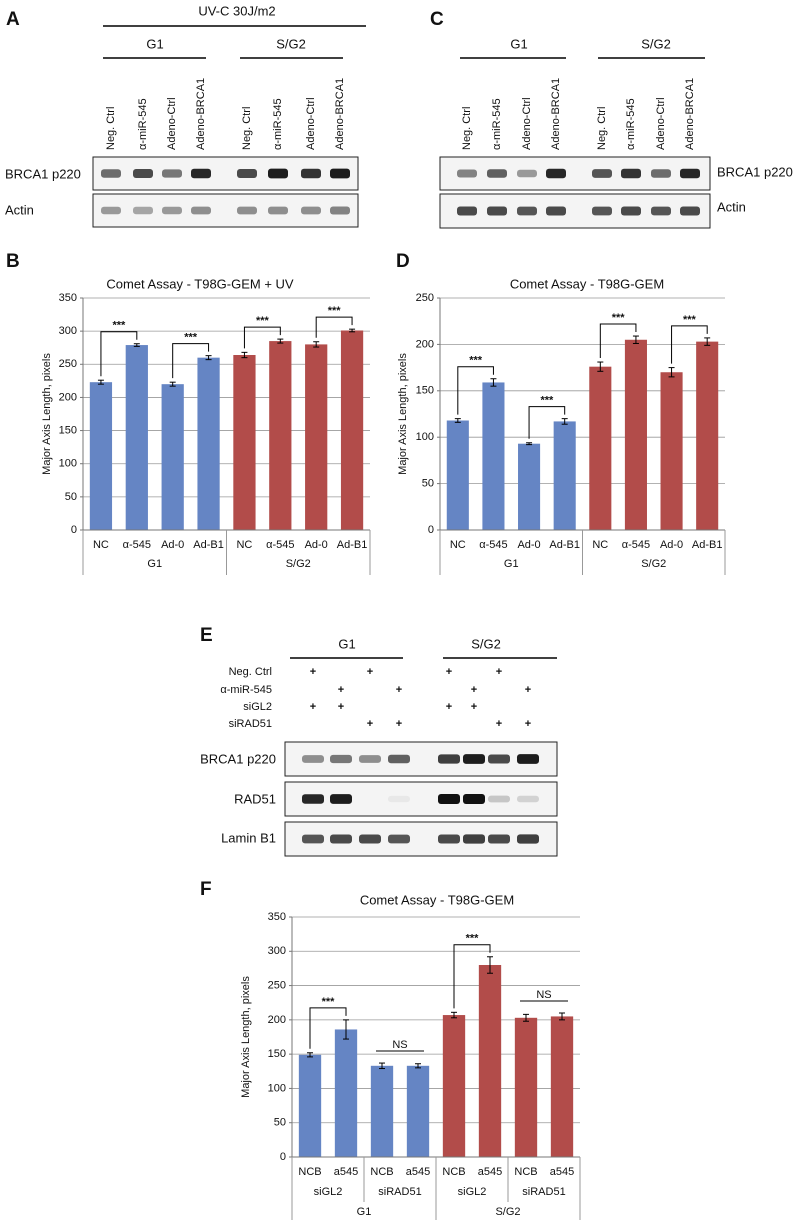 The image size is (805, 1220). I want to click on subgroup-label: siRAD51, so click(543, 1192).